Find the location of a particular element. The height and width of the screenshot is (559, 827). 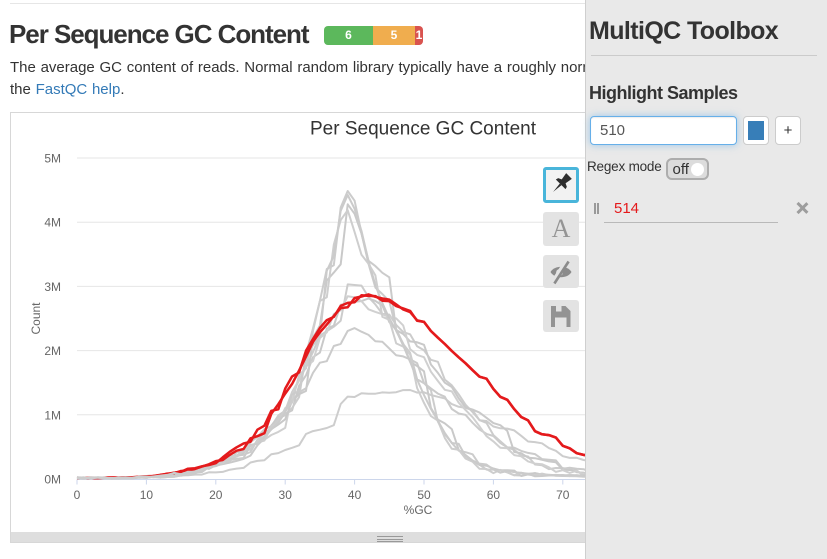

svg-text: Per Sequence GC Content is located at coordinates (423, 129).